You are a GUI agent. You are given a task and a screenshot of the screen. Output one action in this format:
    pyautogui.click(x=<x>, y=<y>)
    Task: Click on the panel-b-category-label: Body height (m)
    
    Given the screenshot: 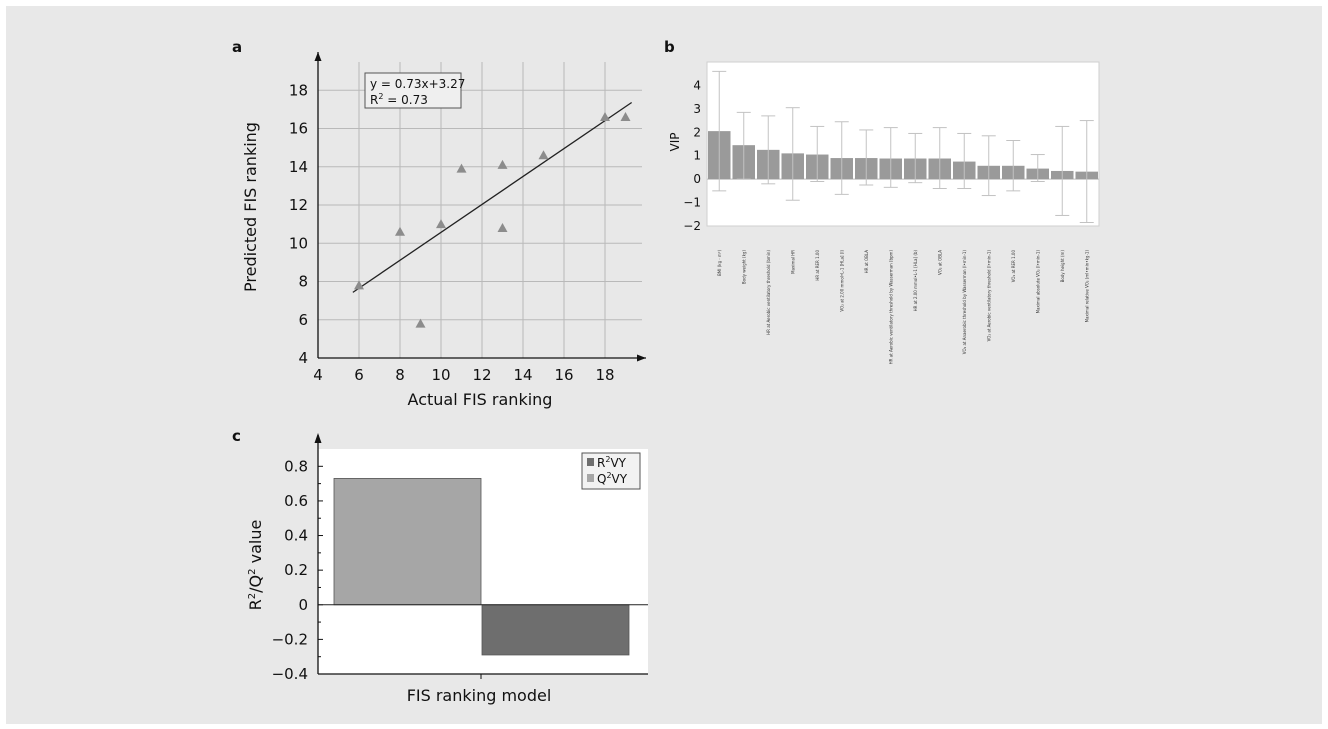 What is the action you would take?
    pyautogui.click(x=1062, y=266)
    